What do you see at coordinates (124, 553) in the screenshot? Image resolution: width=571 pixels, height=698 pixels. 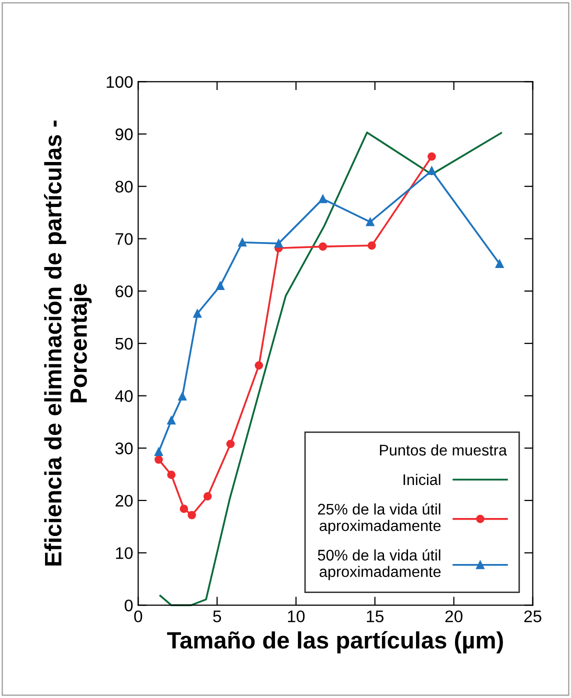 I see `y-tick-label: 10` at bounding box center [124, 553].